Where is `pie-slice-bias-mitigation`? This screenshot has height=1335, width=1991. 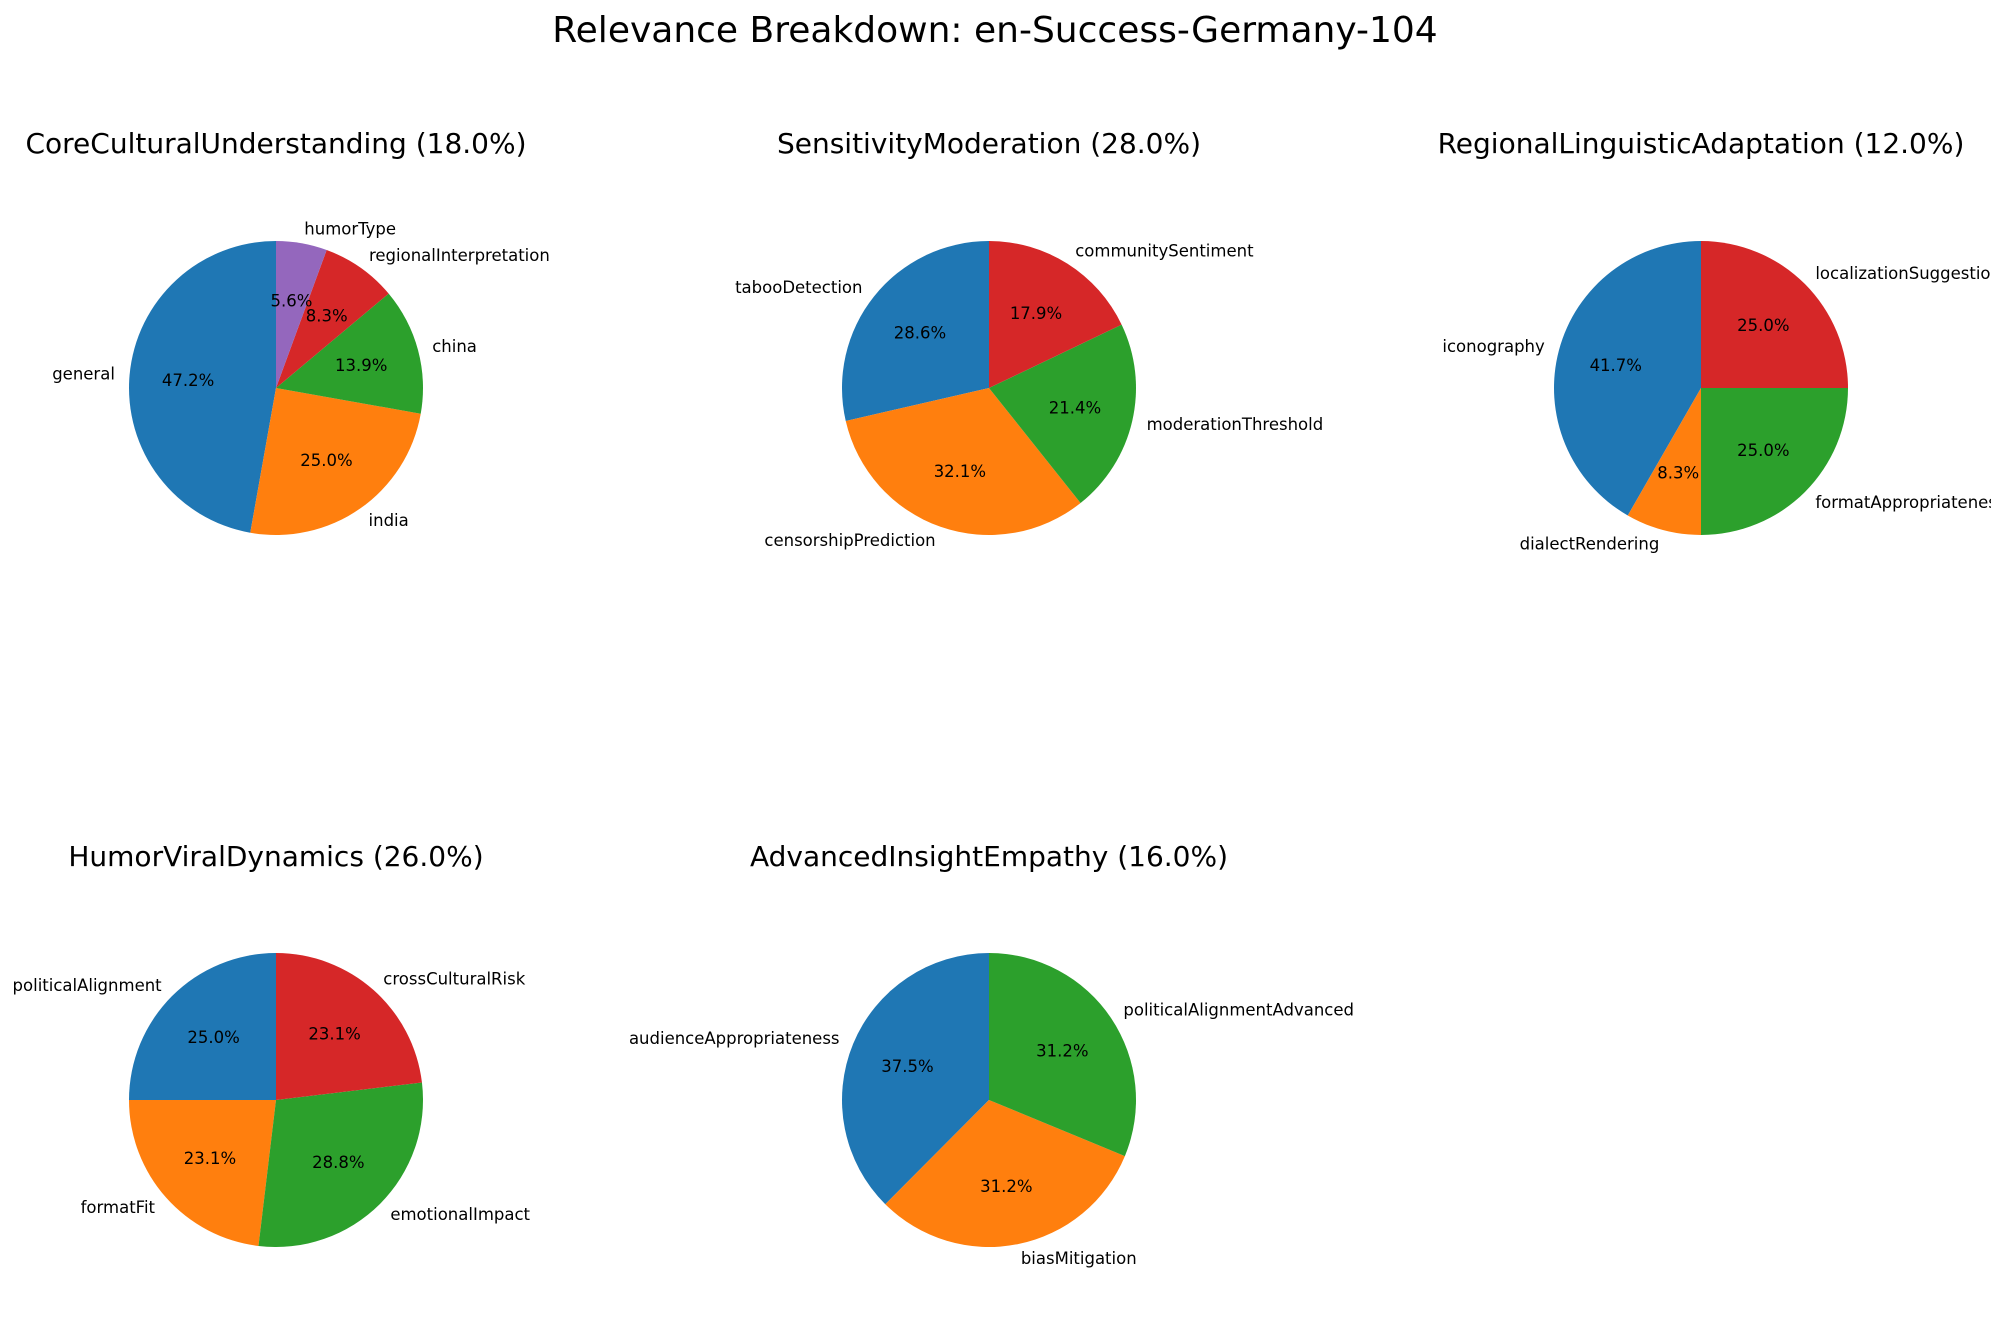
pie-slice-bias-mitigation is located at coordinates (1005, 1174).